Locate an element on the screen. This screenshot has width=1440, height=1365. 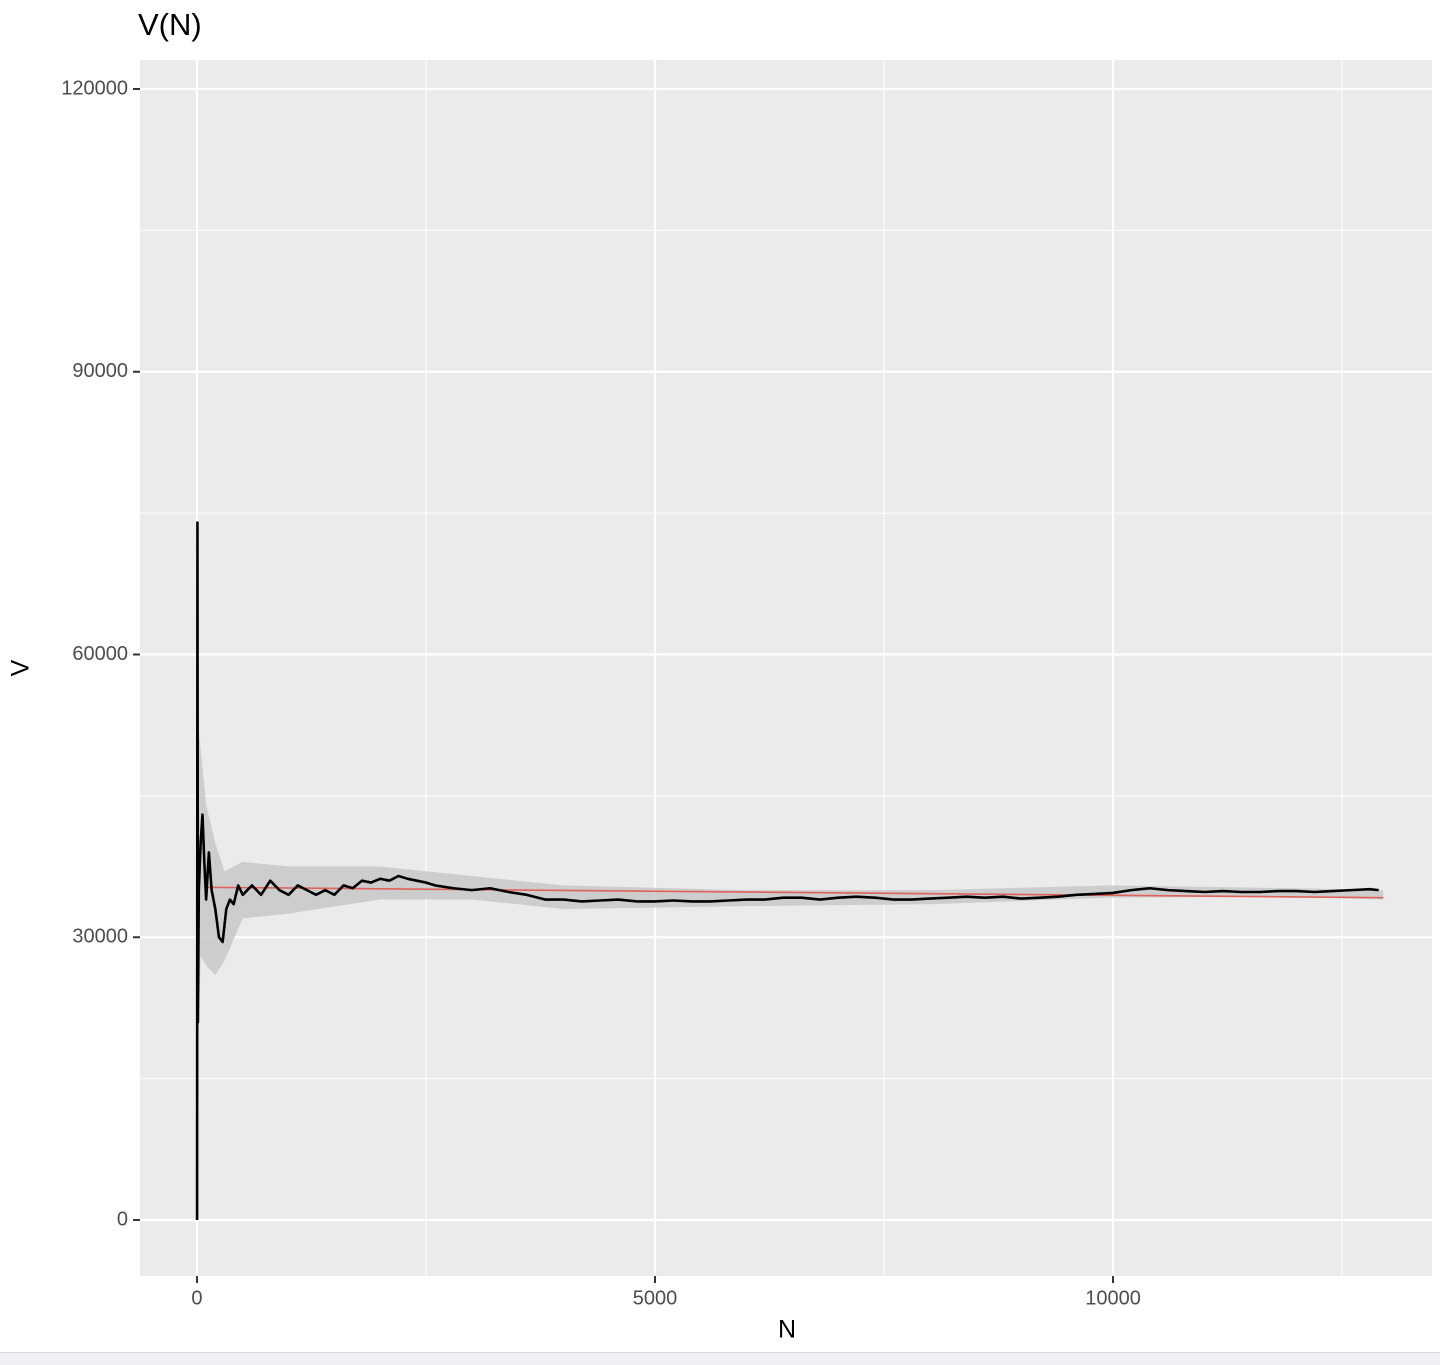
x-tick-label: 0 is located at coordinates (196, 1298).